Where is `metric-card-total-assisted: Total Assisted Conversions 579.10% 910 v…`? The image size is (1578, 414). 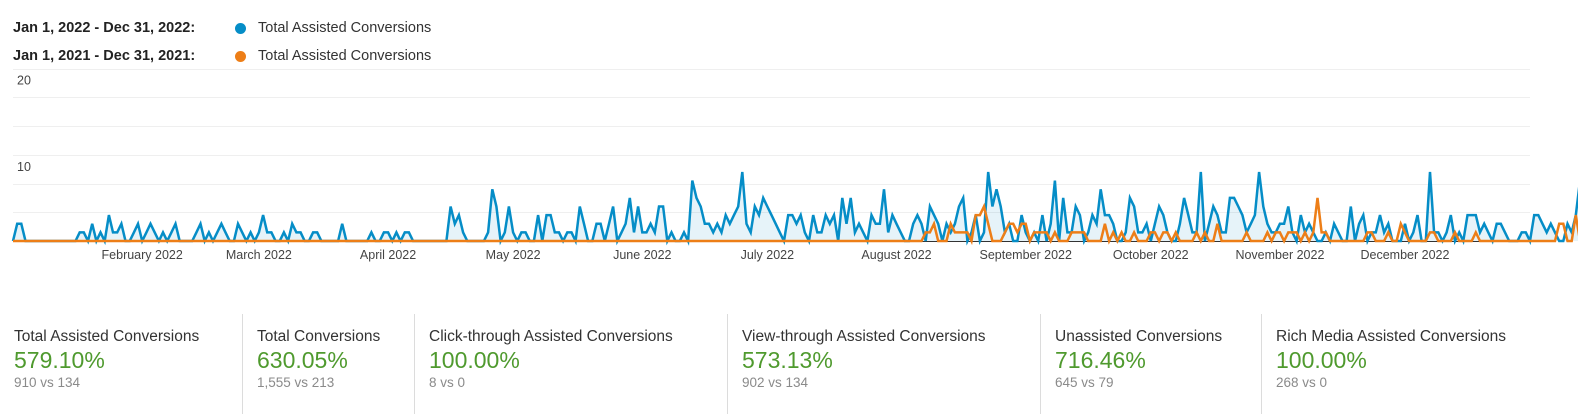 metric-card-total-assisted: Total Assisted Conversions 579.10% 910 v… is located at coordinates (121, 364).